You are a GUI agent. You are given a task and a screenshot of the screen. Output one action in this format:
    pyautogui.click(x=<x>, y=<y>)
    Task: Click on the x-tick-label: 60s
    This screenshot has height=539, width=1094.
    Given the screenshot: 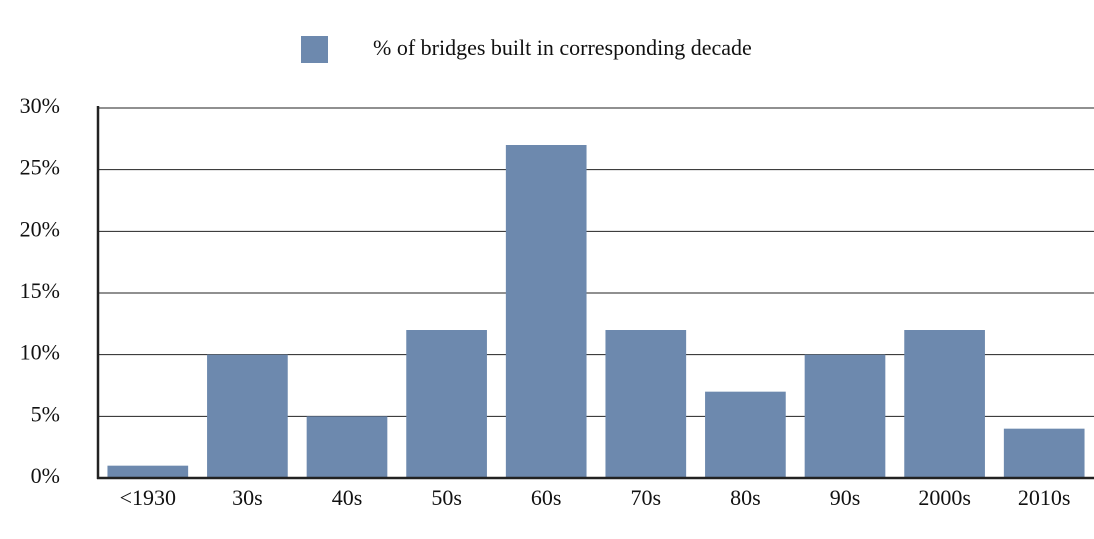 What is the action you would take?
    pyautogui.click(x=546, y=497)
    